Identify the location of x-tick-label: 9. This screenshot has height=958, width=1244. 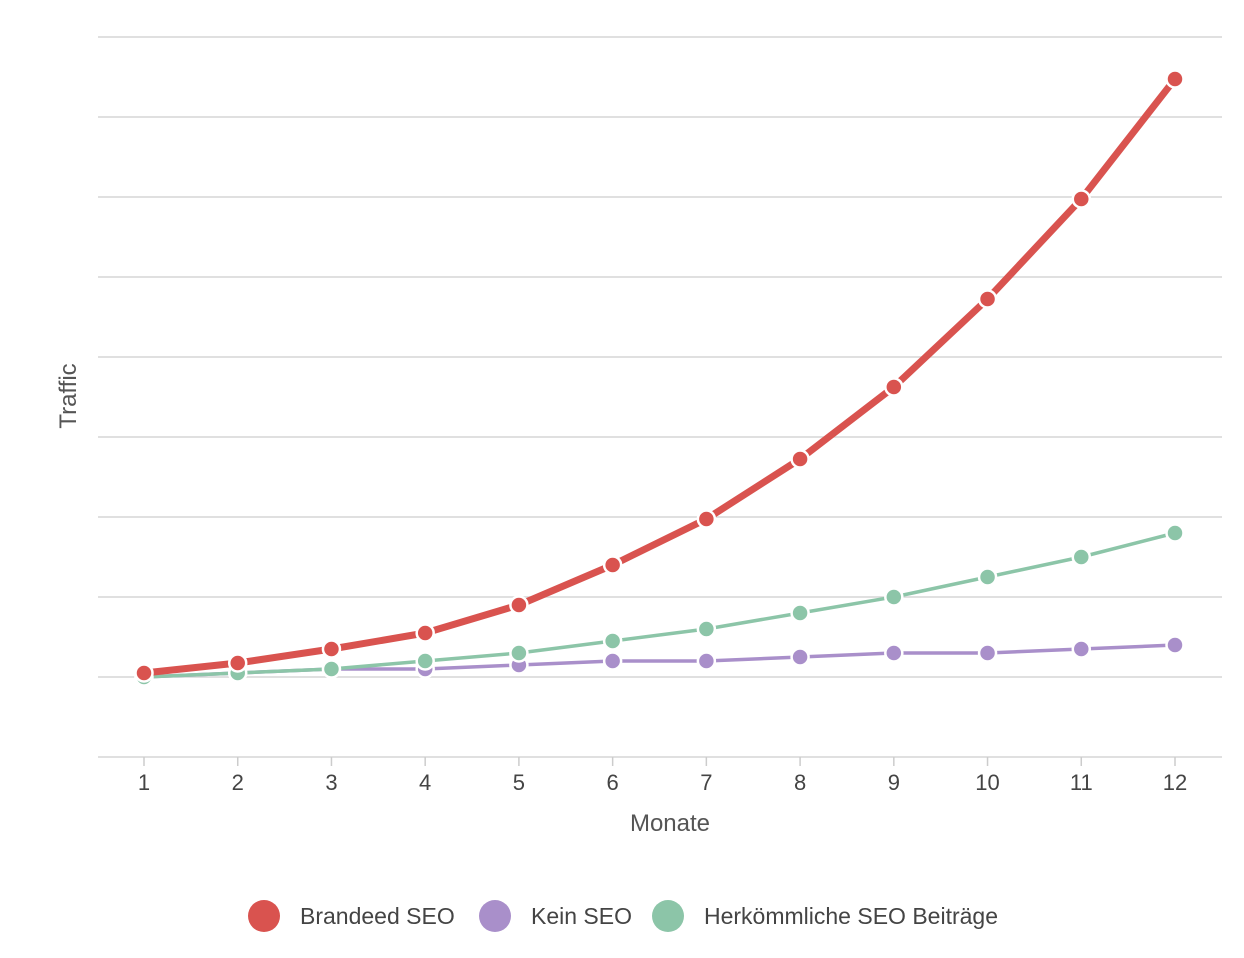
(894, 782).